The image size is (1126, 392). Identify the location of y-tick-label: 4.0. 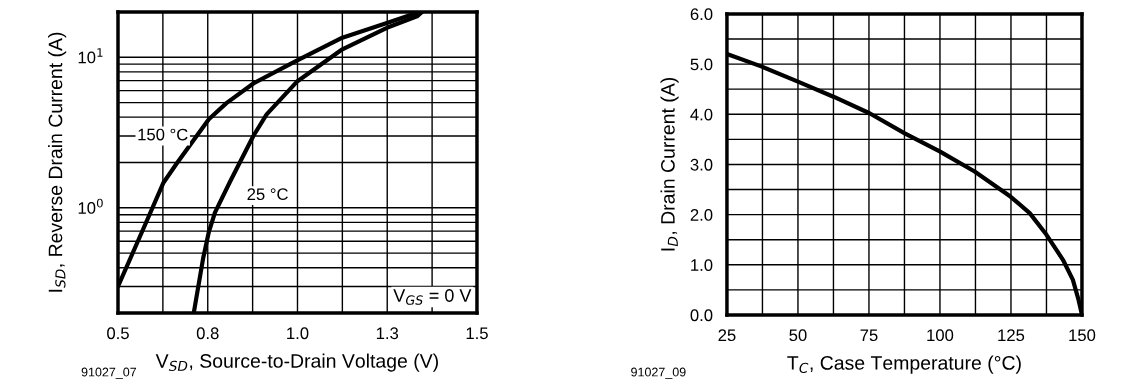
(701, 114).